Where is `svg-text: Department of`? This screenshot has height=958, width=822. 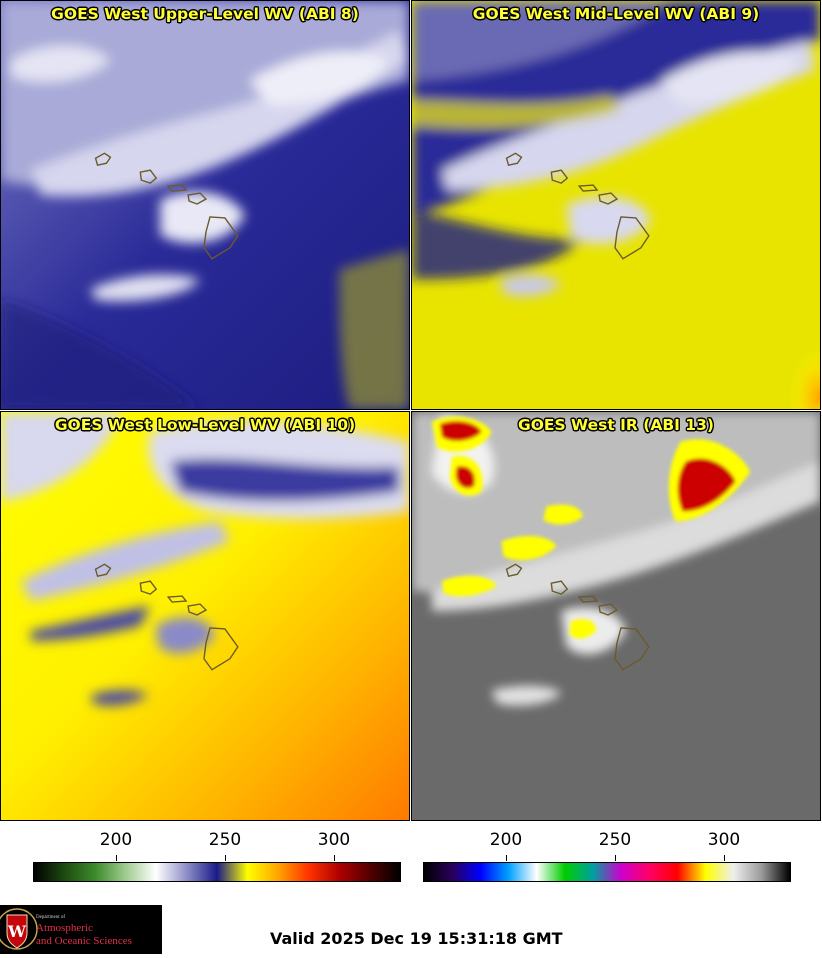 svg-text: Department of is located at coordinates (50, 917).